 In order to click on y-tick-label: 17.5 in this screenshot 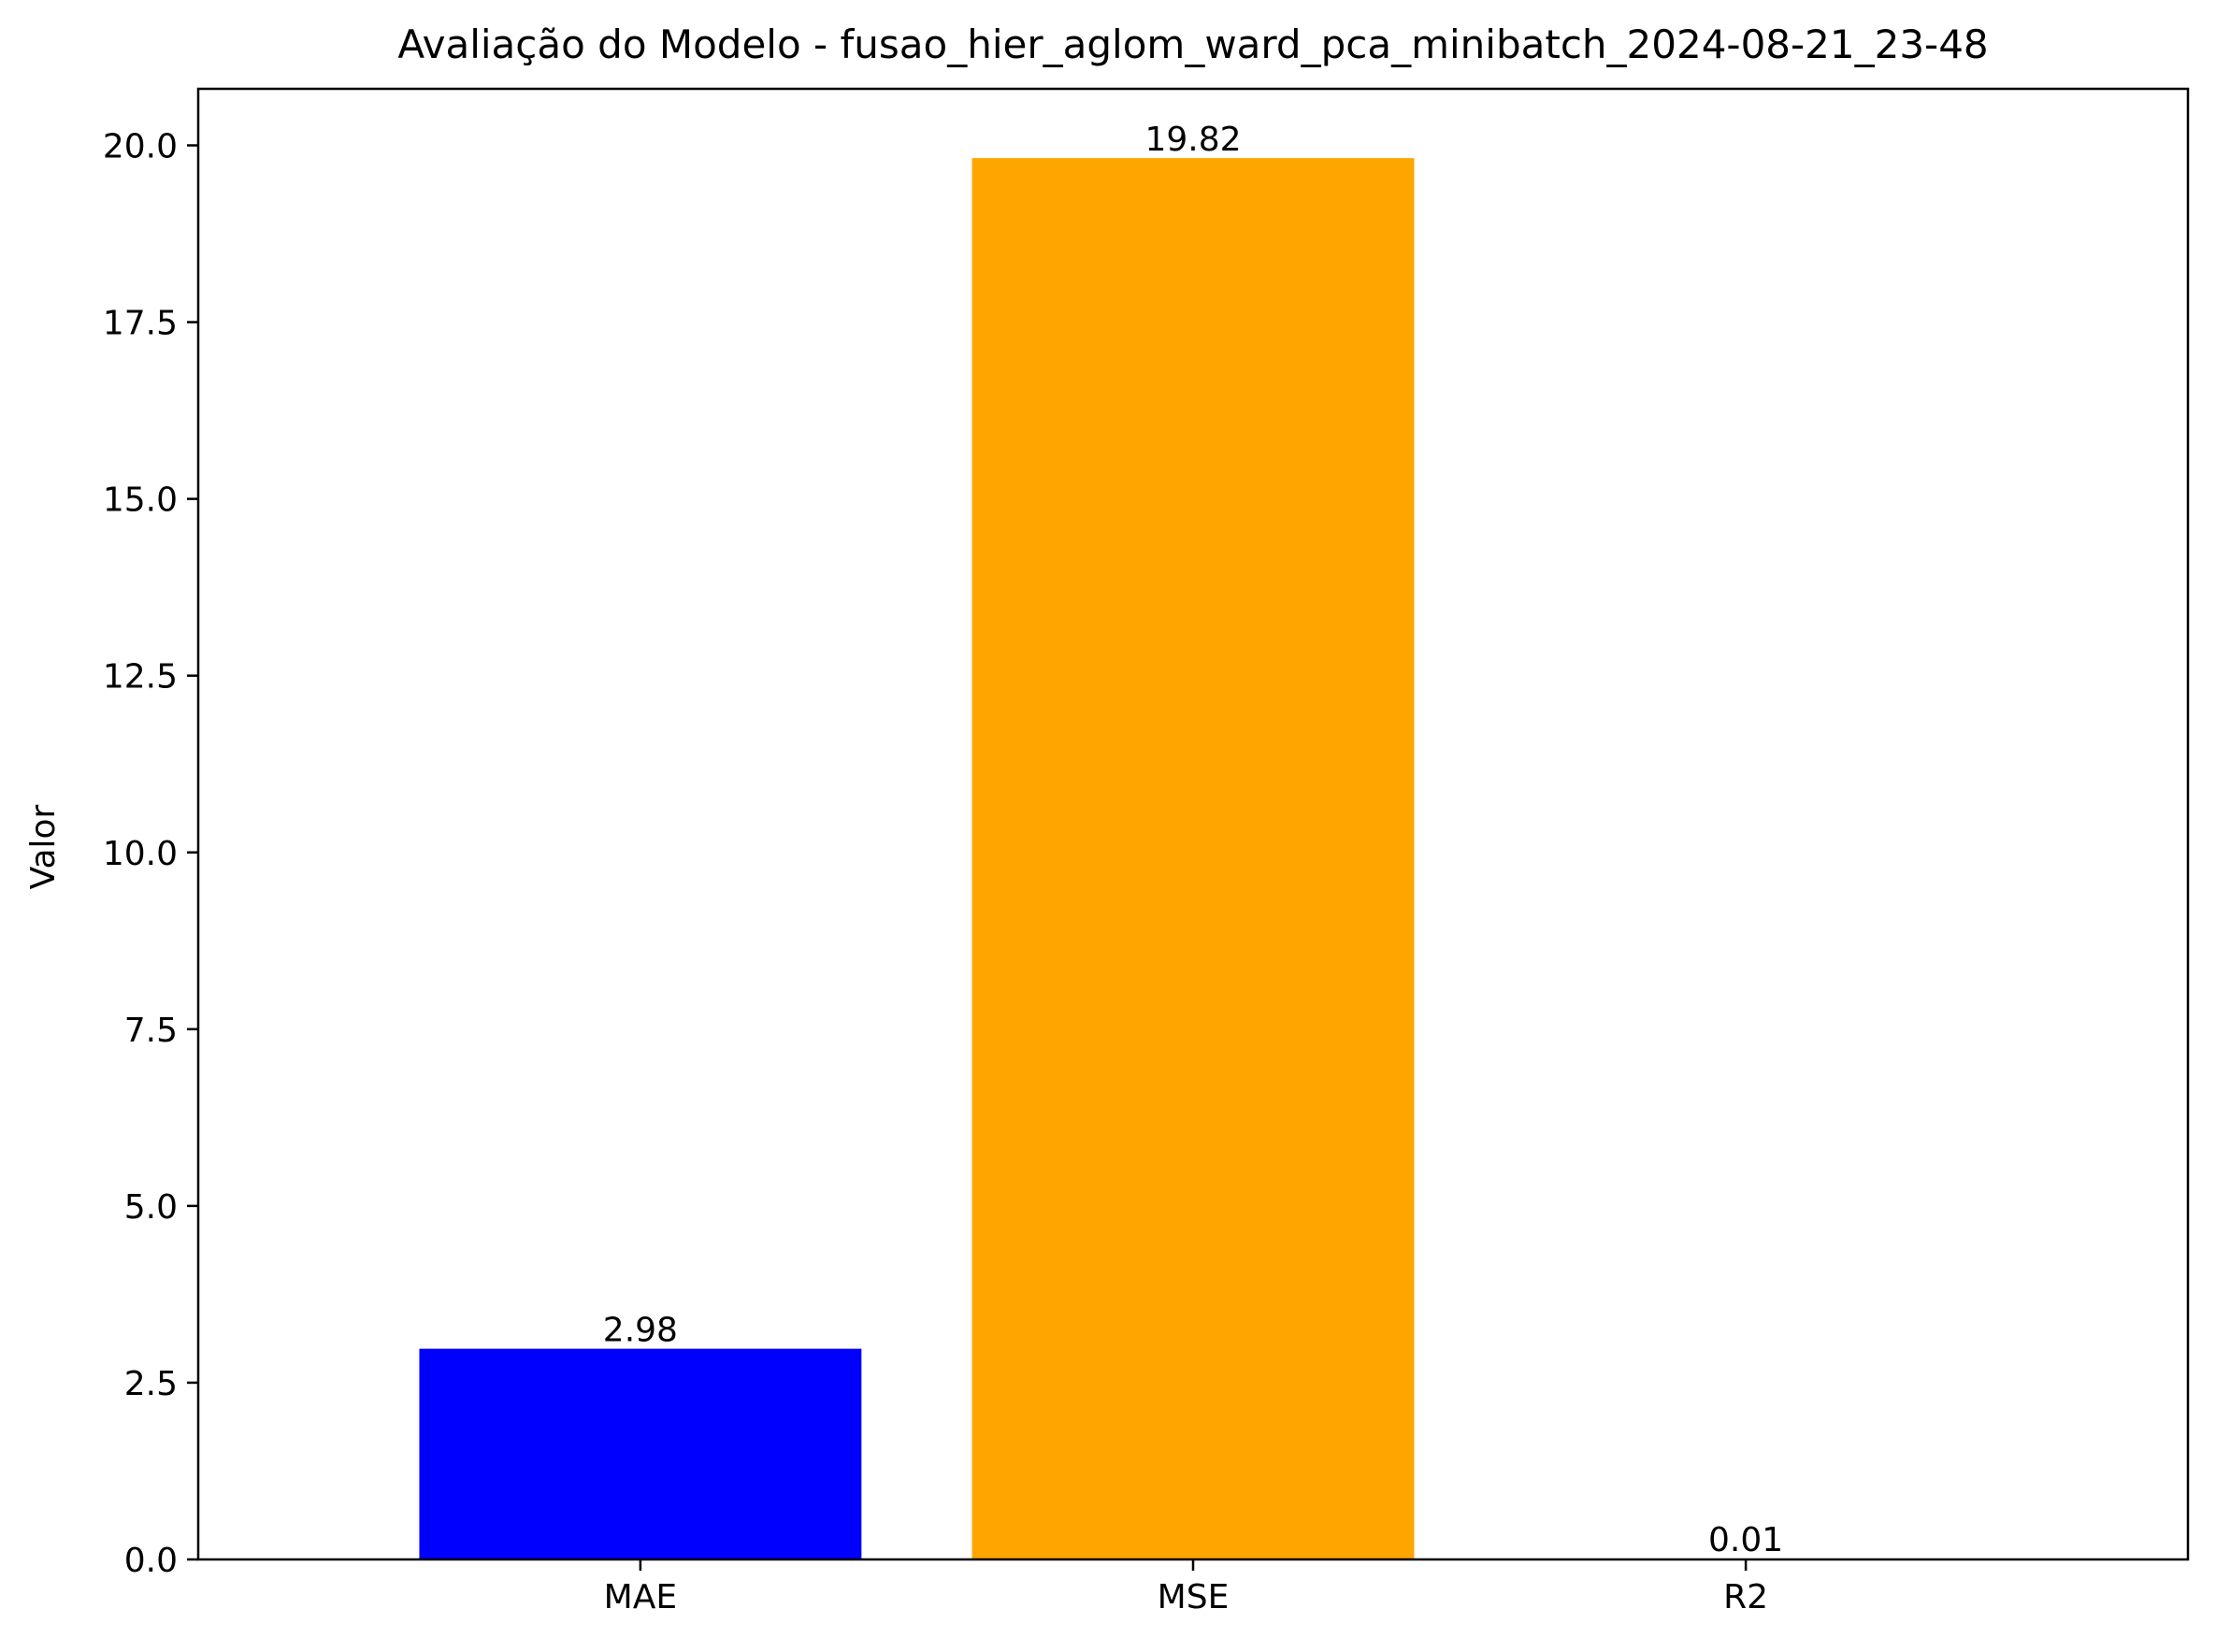, I will do `click(141, 324)`.